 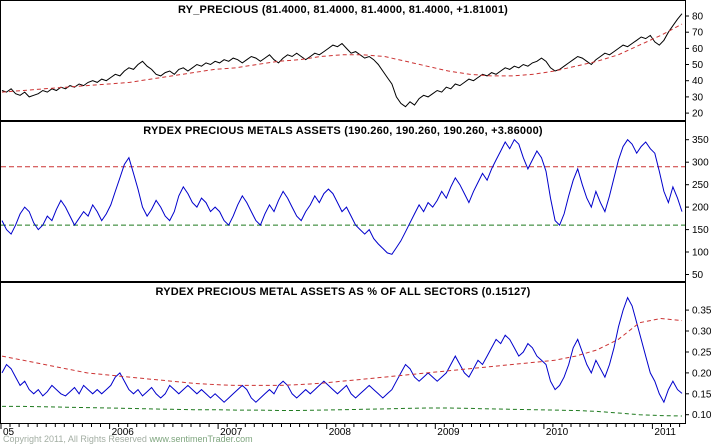 I want to click on svg-text: 0.20, so click(x=702, y=373).